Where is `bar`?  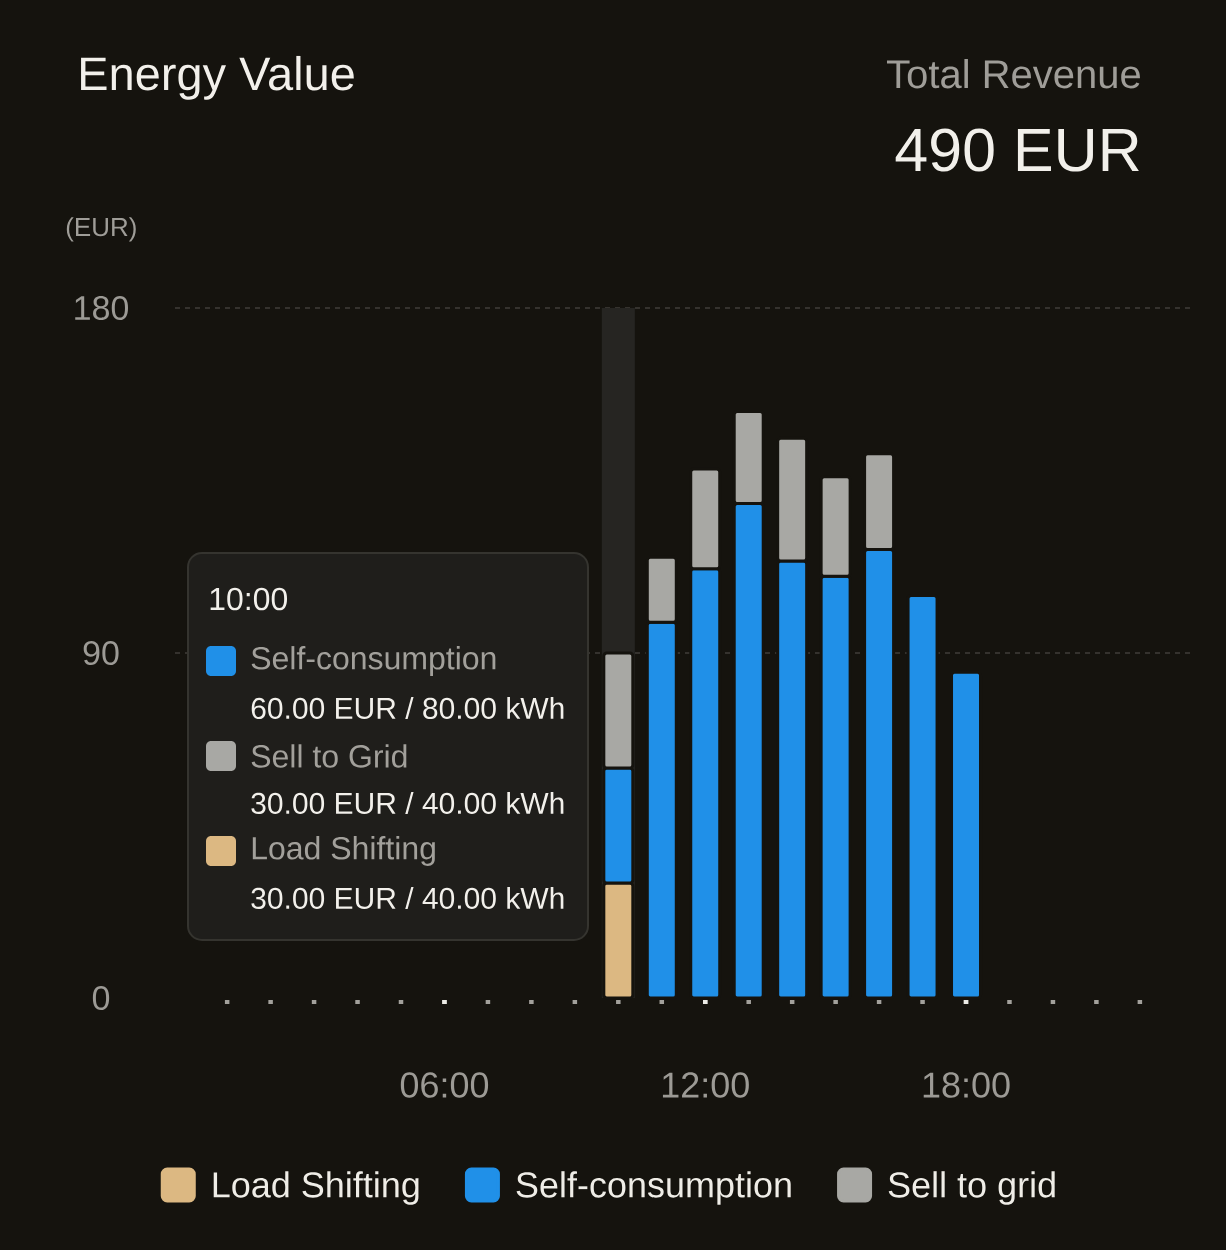 bar is located at coordinates (922, 797).